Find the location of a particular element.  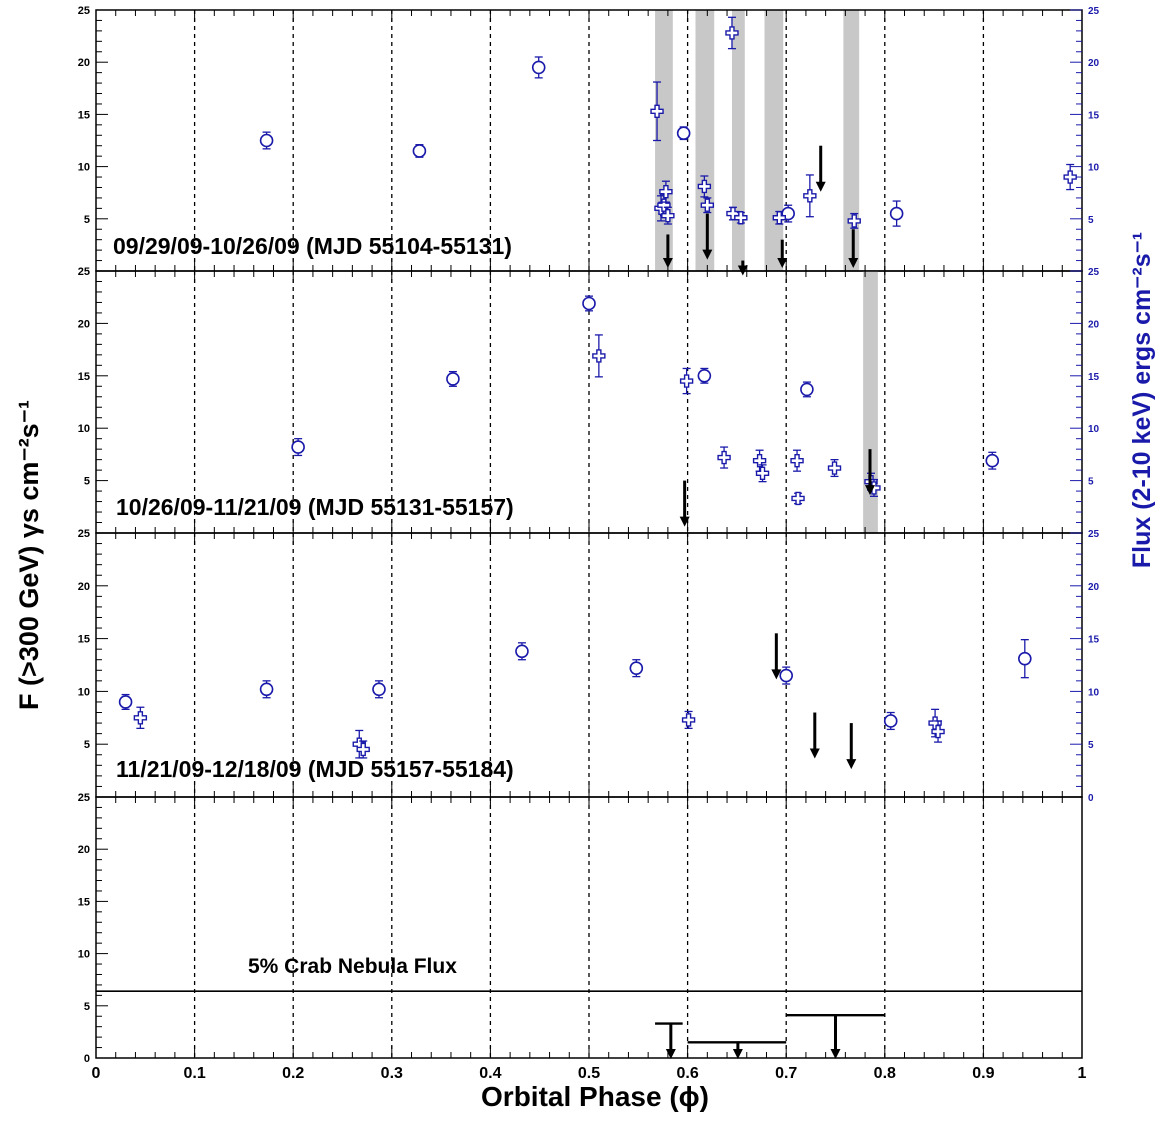

panel-1-ytick-label-left: 5 is located at coordinates (87, 220).